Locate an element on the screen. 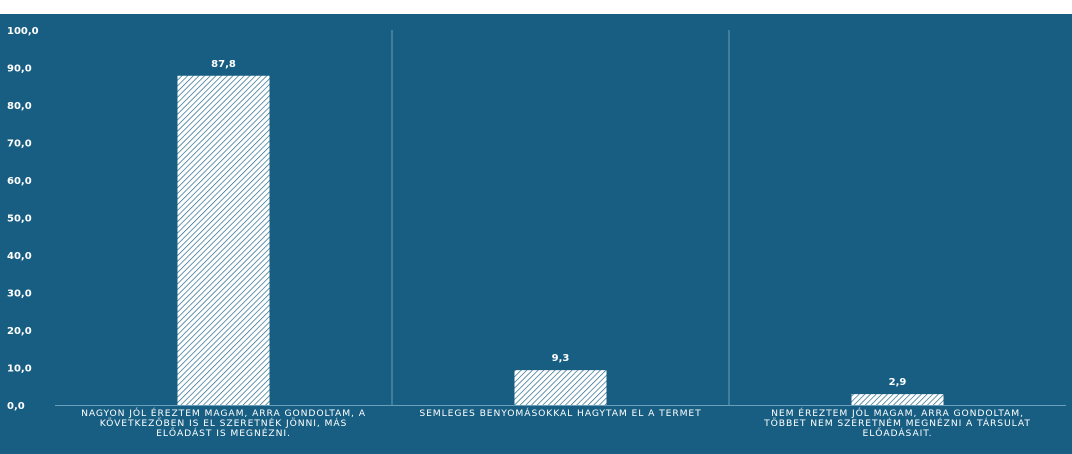  y-tick-label: 100,0 is located at coordinates (23, 31).